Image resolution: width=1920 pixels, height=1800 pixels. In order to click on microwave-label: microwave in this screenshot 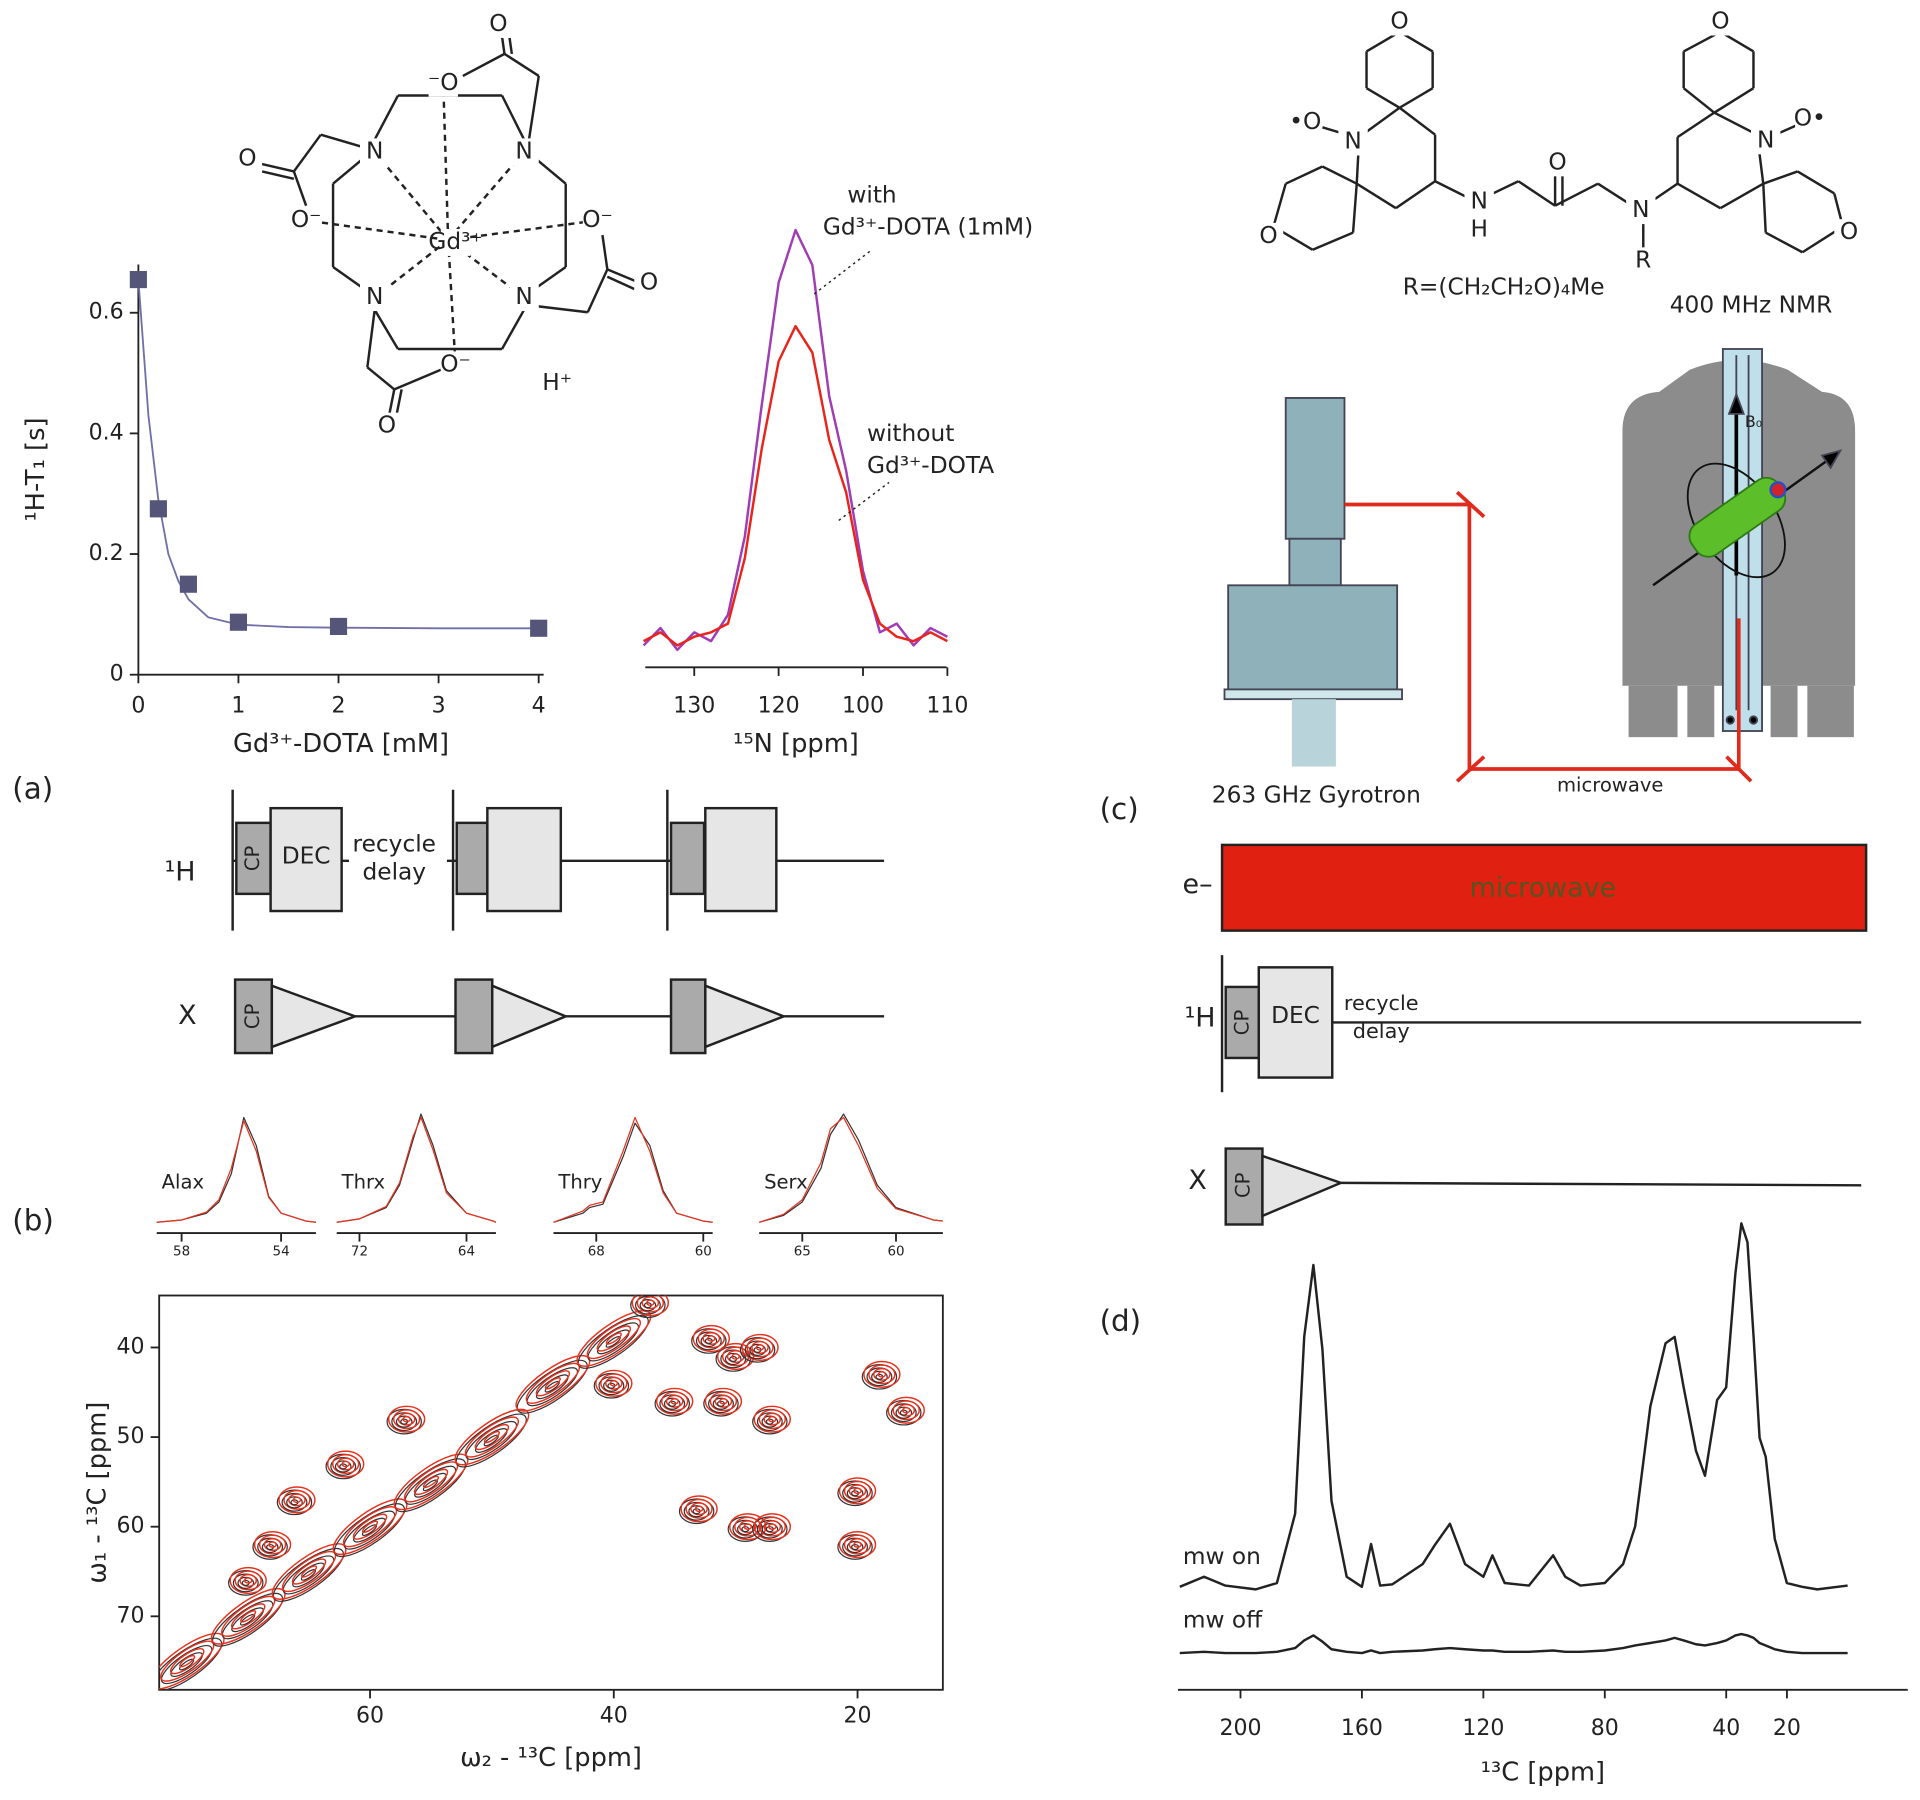, I will do `click(1610, 785)`.